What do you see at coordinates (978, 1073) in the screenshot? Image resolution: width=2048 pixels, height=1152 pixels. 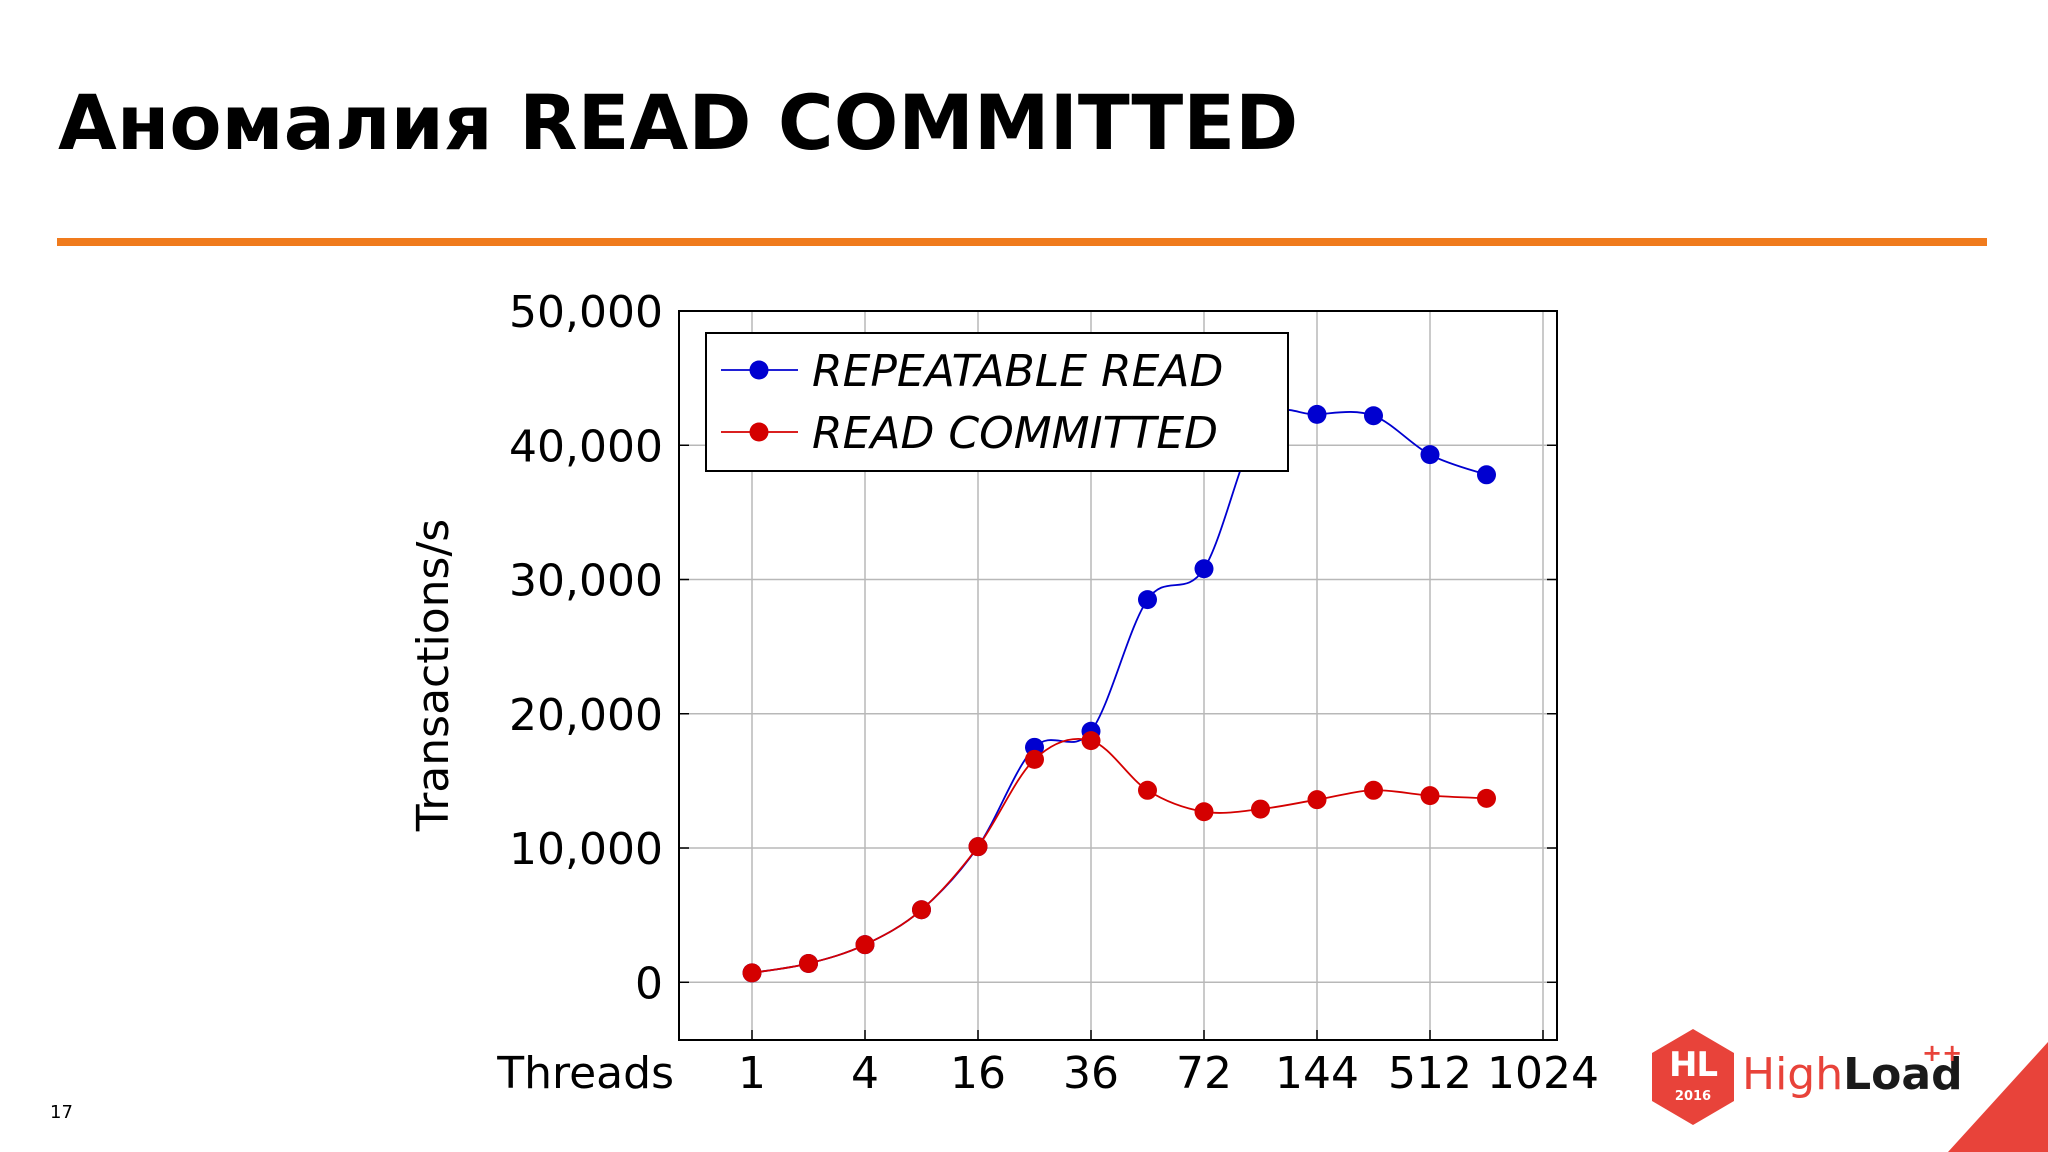 I see `x-tick-label: 16` at bounding box center [978, 1073].